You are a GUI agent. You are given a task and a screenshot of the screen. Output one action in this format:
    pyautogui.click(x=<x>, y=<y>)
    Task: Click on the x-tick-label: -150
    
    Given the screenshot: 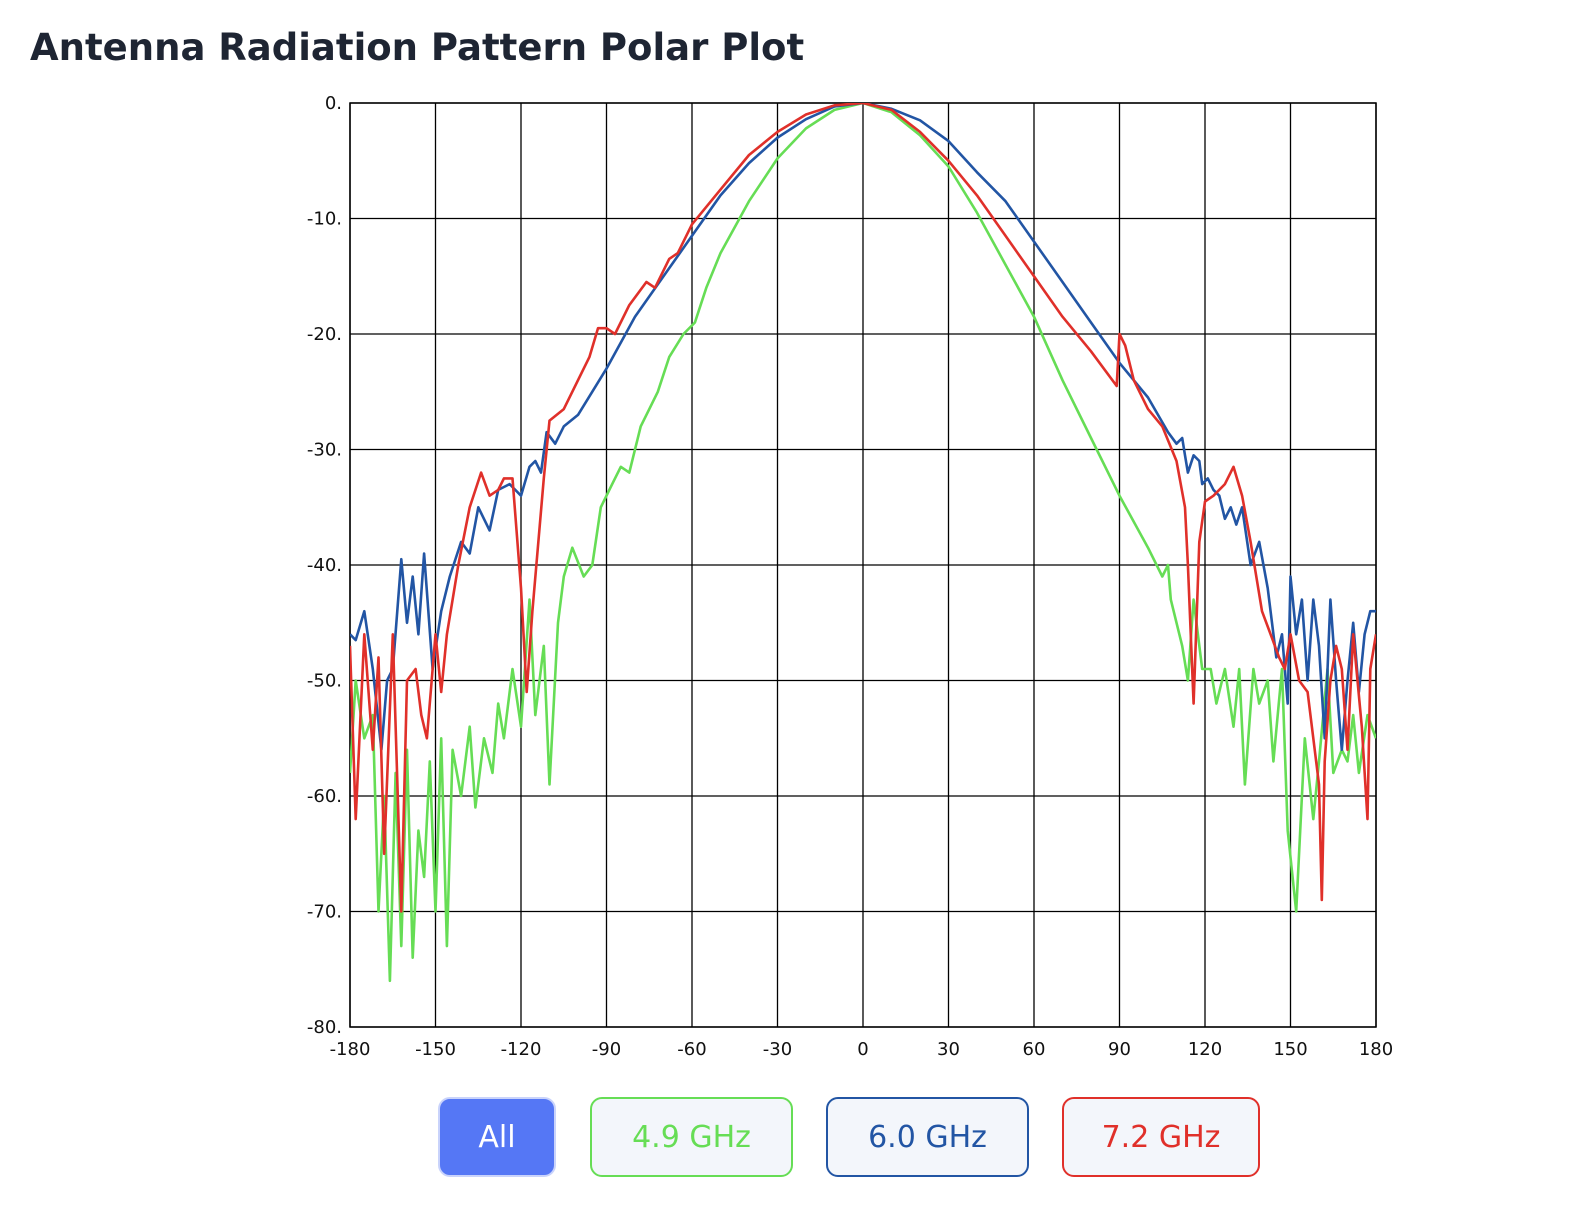 What is the action you would take?
    pyautogui.click(x=435, y=1049)
    